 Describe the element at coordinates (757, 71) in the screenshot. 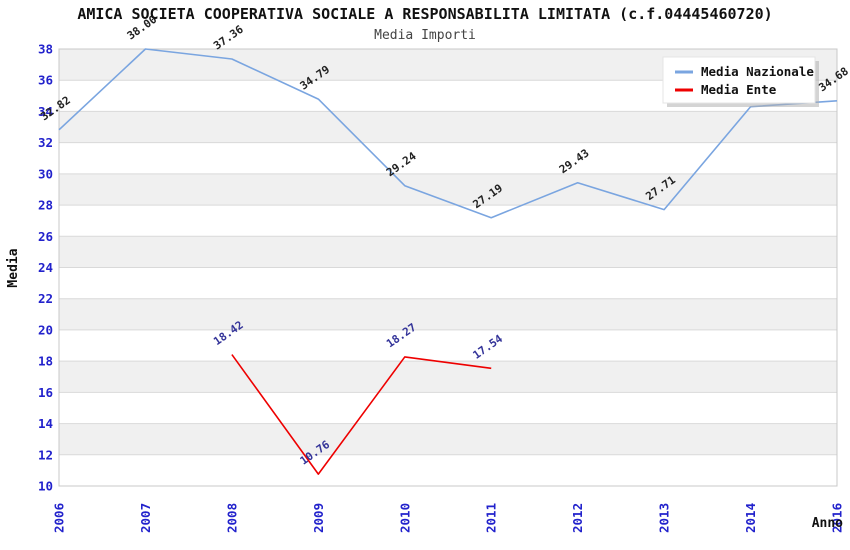

I see `legend-label-media-nazionale: Media Nazionale` at that location.